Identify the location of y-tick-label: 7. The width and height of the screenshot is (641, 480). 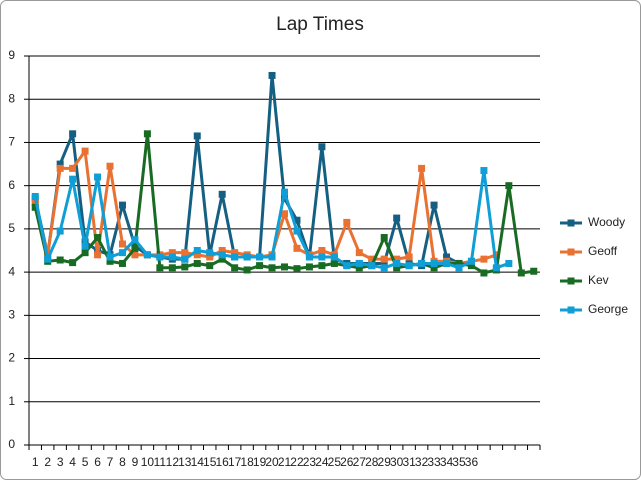
(11, 142).